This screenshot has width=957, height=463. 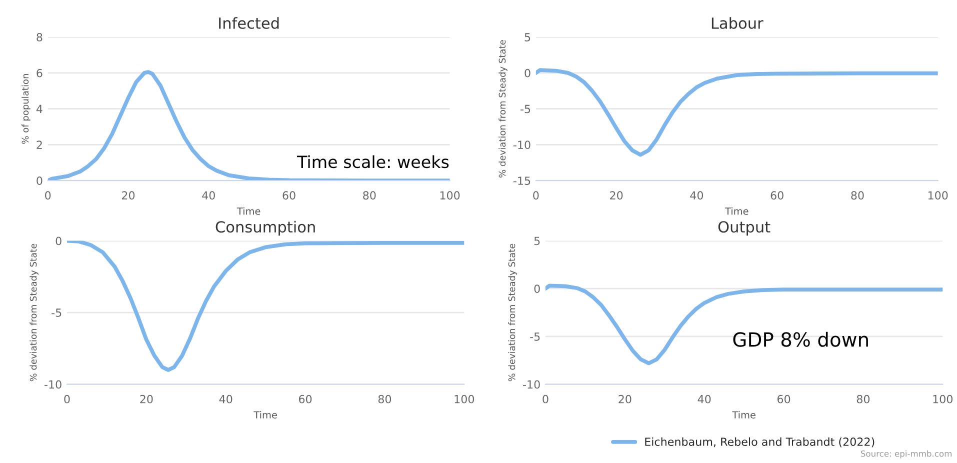 I want to click on chart-title: Labour, so click(x=738, y=23).